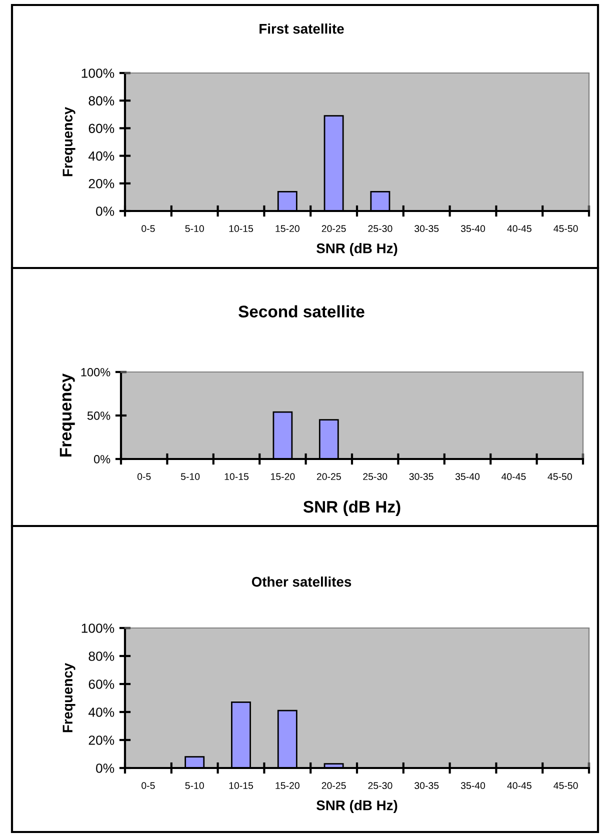  What do you see at coordinates (98, 416) in the screenshot?
I see `y-tick-label: 50%` at bounding box center [98, 416].